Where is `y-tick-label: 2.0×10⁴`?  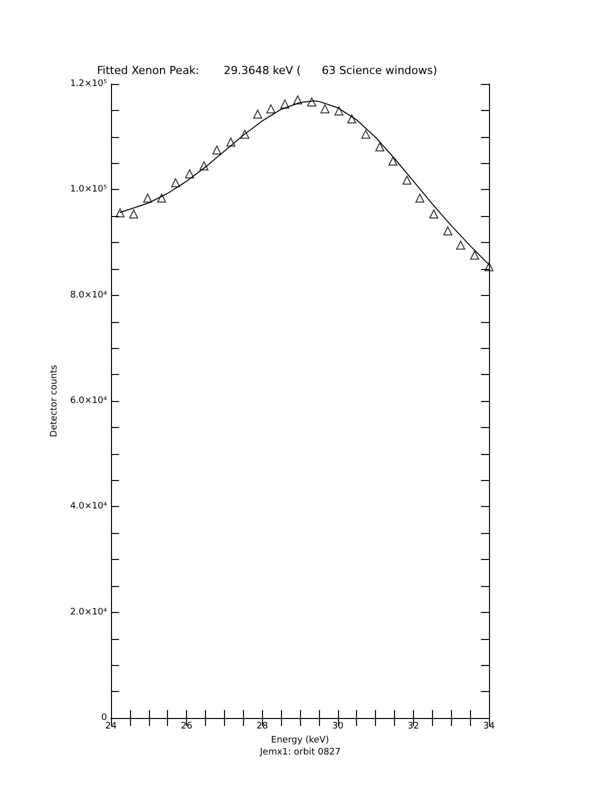 y-tick-label: 2.0×10⁴ is located at coordinates (89, 612).